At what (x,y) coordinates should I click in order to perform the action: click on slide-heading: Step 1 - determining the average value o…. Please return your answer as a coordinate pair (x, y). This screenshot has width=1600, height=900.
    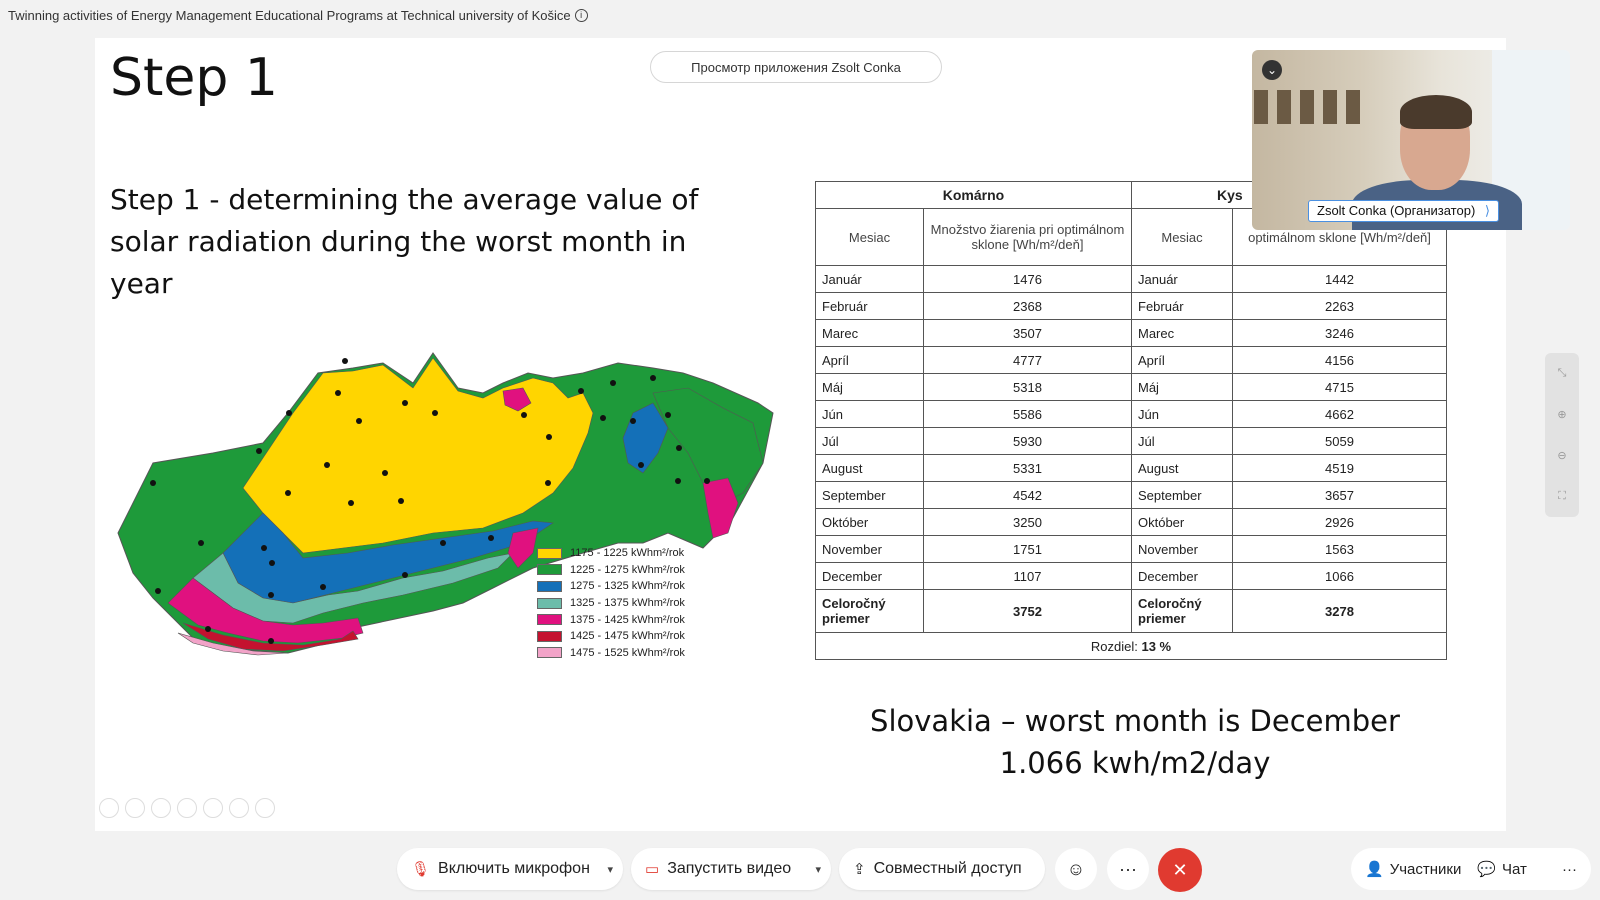
    Looking at the image, I should click on (404, 241).